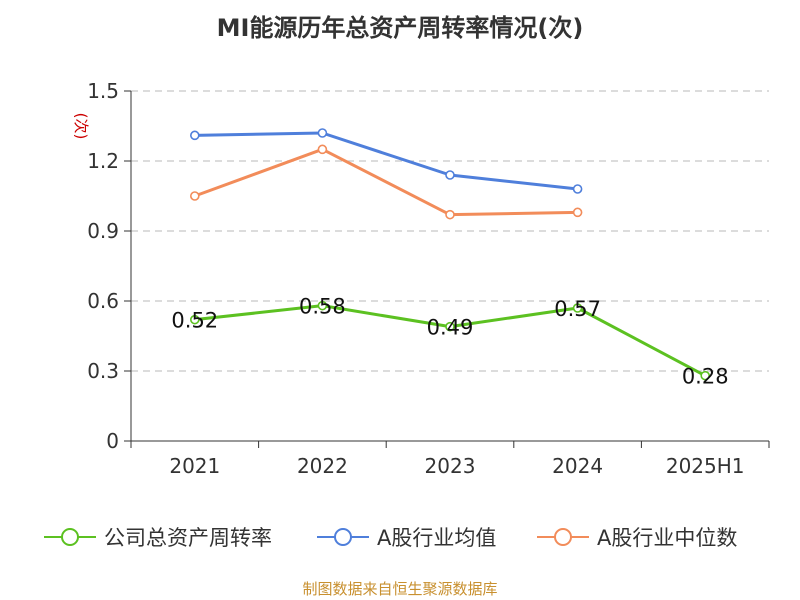 This screenshot has width=800, height=600. I want to click on y-tick-label: 0.3, so click(103, 371).